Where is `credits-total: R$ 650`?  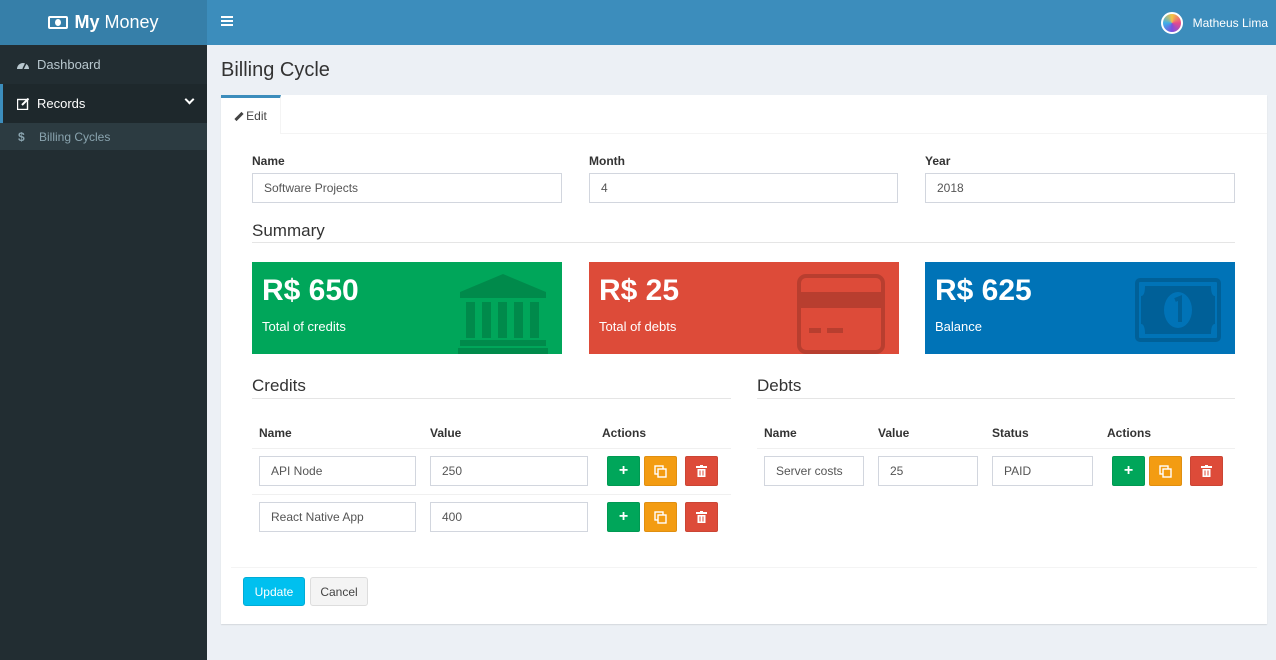
credits-total: R$ 650 is located at coordinates (310, 290).